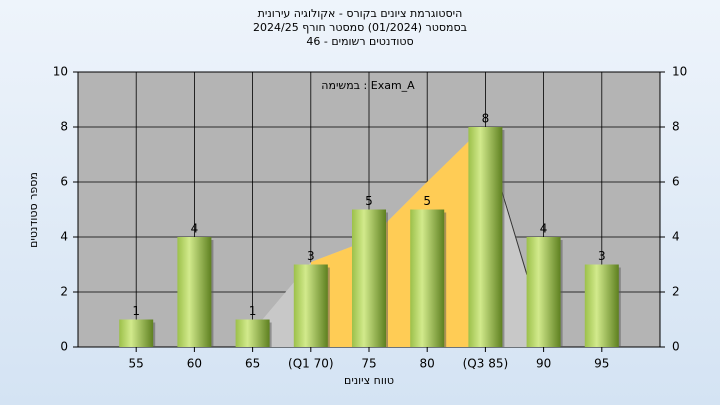 This screenshot has height=409, width=720. Describe the element at coordinates (676, 182) in the screenshot. I see `y2-tick-label: 6` at that location.